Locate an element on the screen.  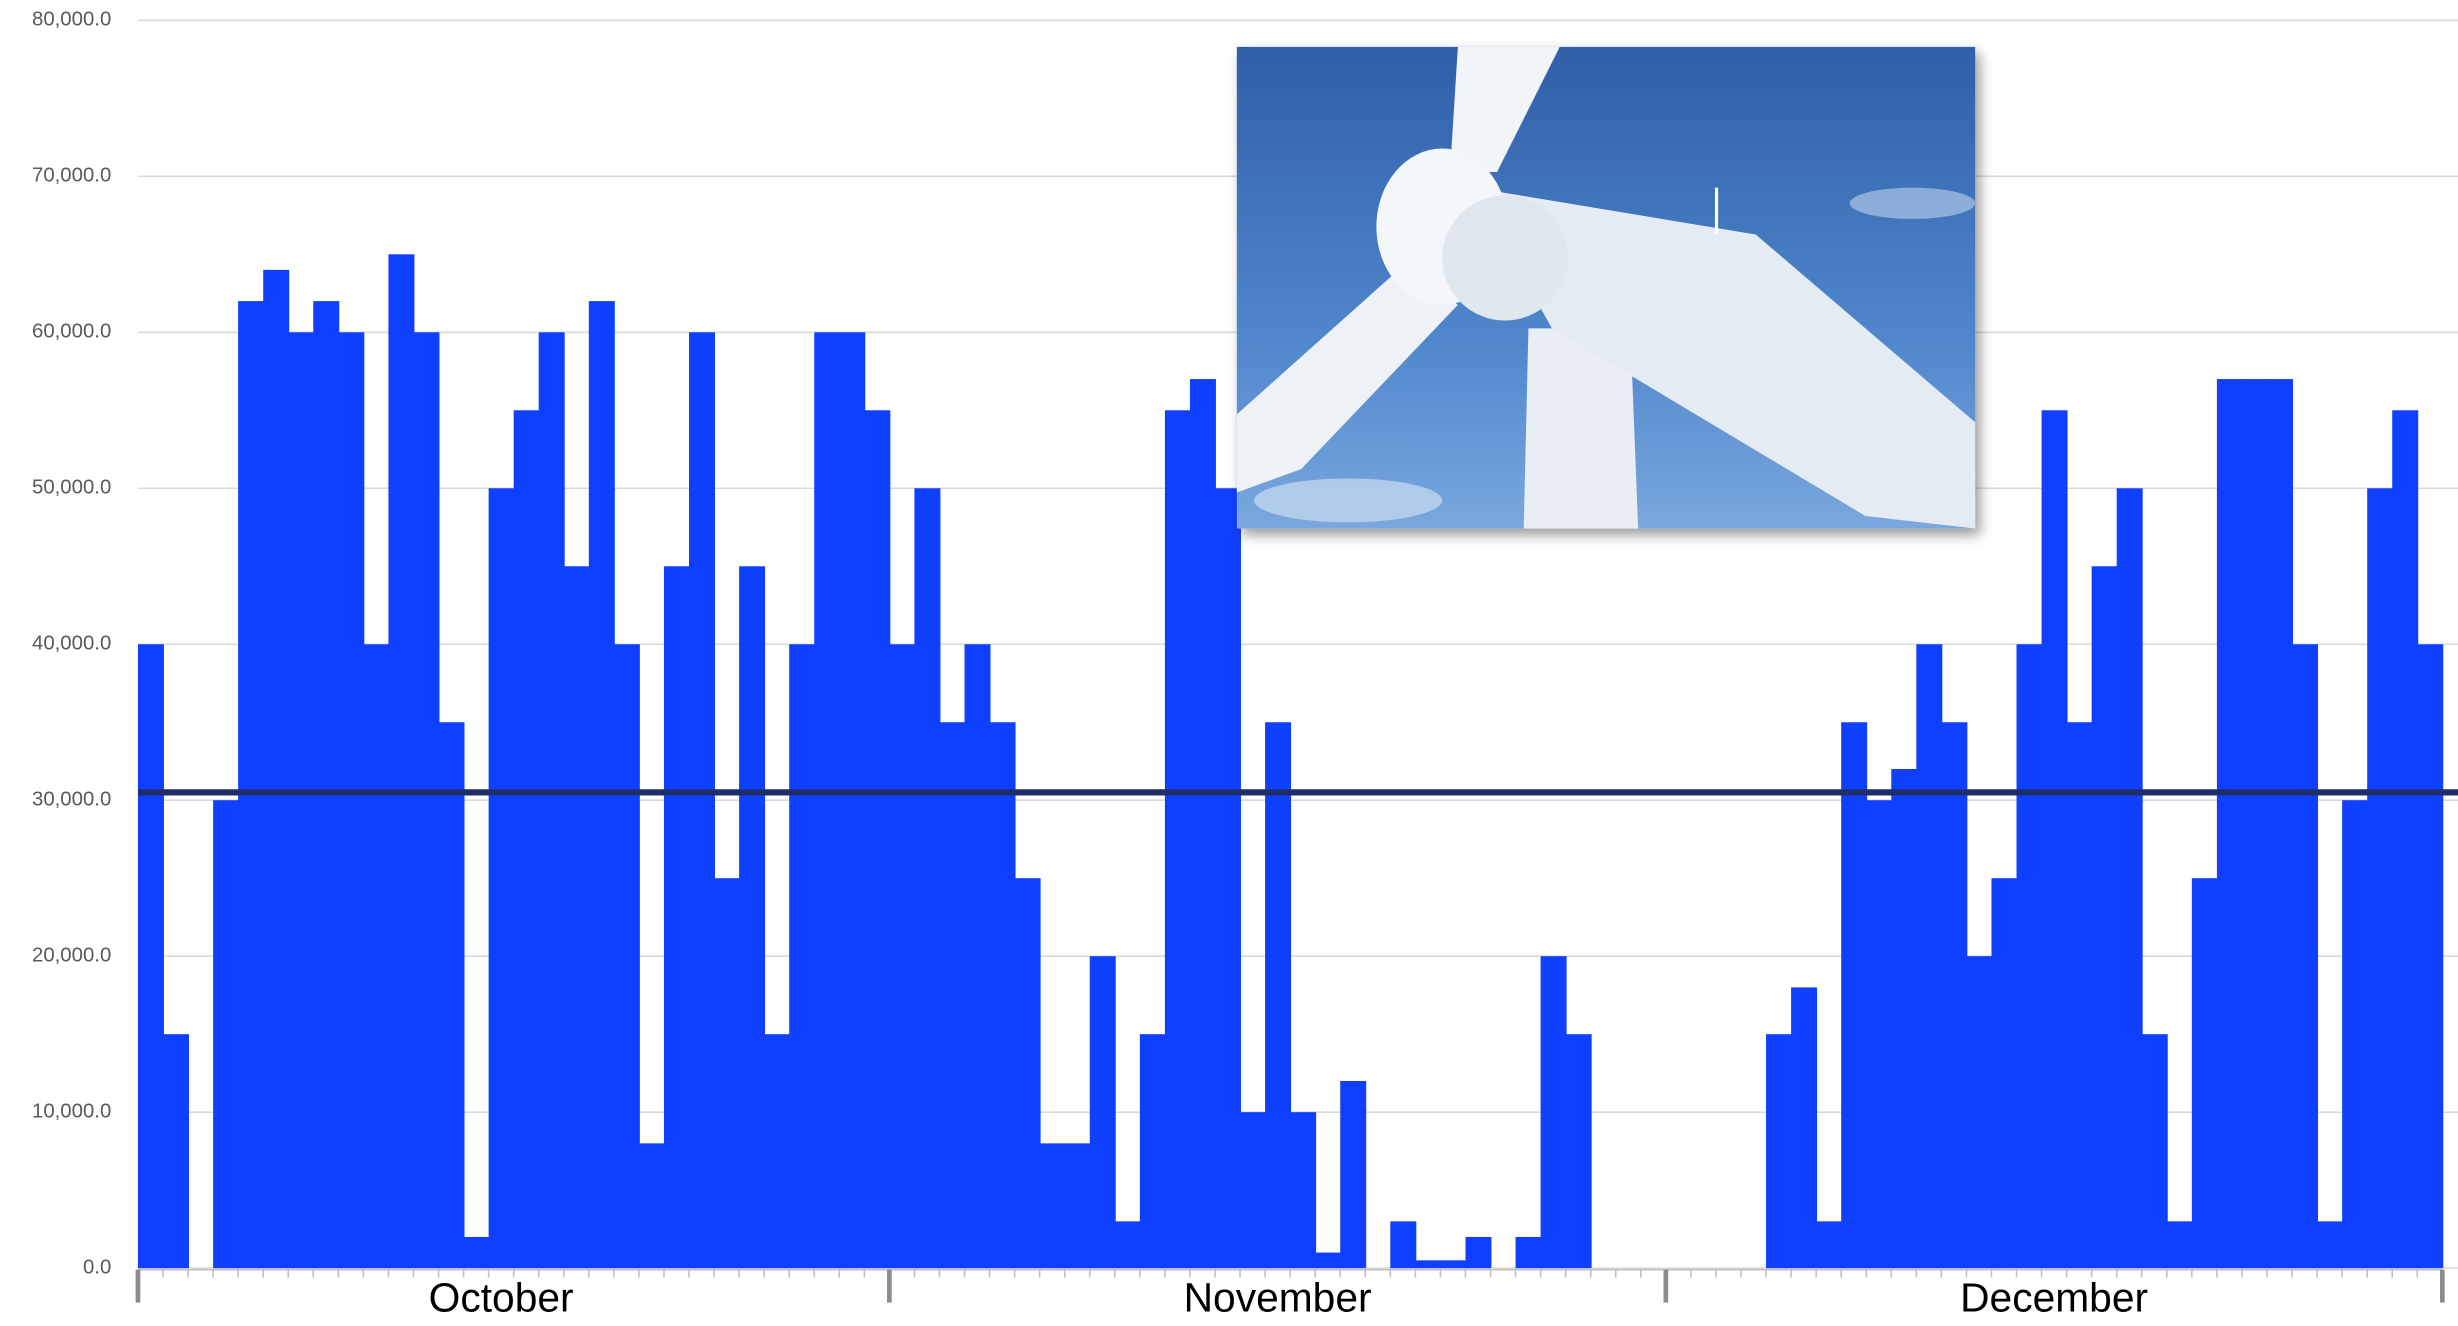
y-tick-label: 40,000.0 is located at coordinates (71, 644).